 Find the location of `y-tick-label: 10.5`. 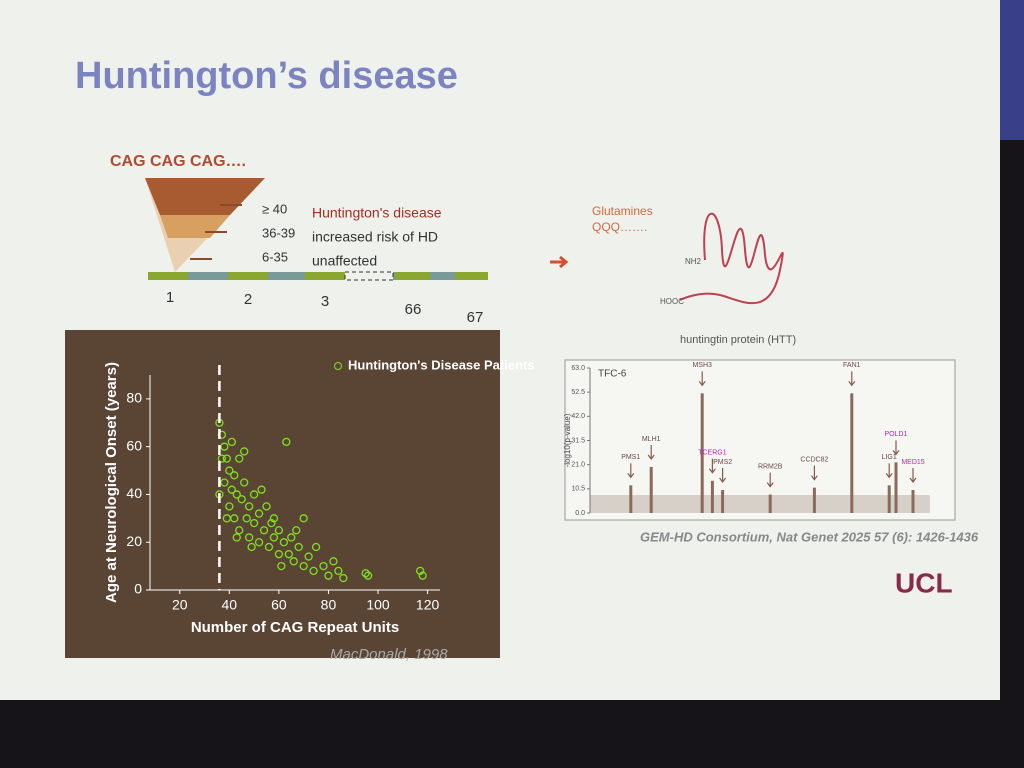

y-tick-label: 10.5 is located at coordinates (578, 489).